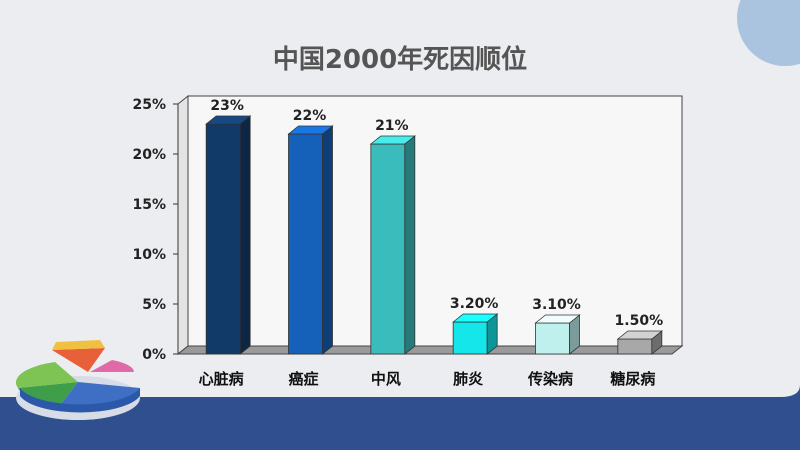  What do you see at coordinates (474, 304) in the screenshot?
I see `data-label: 3.20%` at bounding box center [474, 304].